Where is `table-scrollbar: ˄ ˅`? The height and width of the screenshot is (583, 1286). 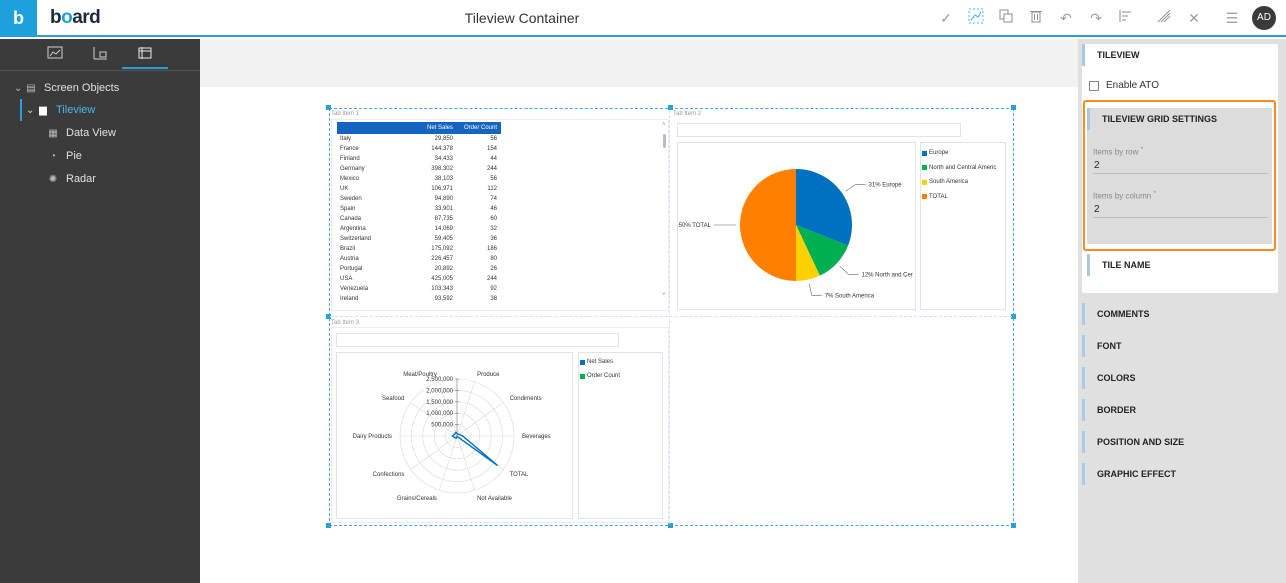 table-scrollbar: ˄ ˅ is located at coordinates (665, 211).